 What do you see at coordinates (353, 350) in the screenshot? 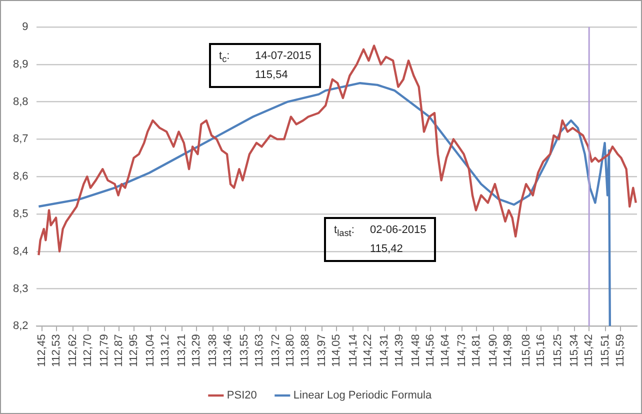
I see `x-tick-label: 114,14` at bounding box center [353, 350].